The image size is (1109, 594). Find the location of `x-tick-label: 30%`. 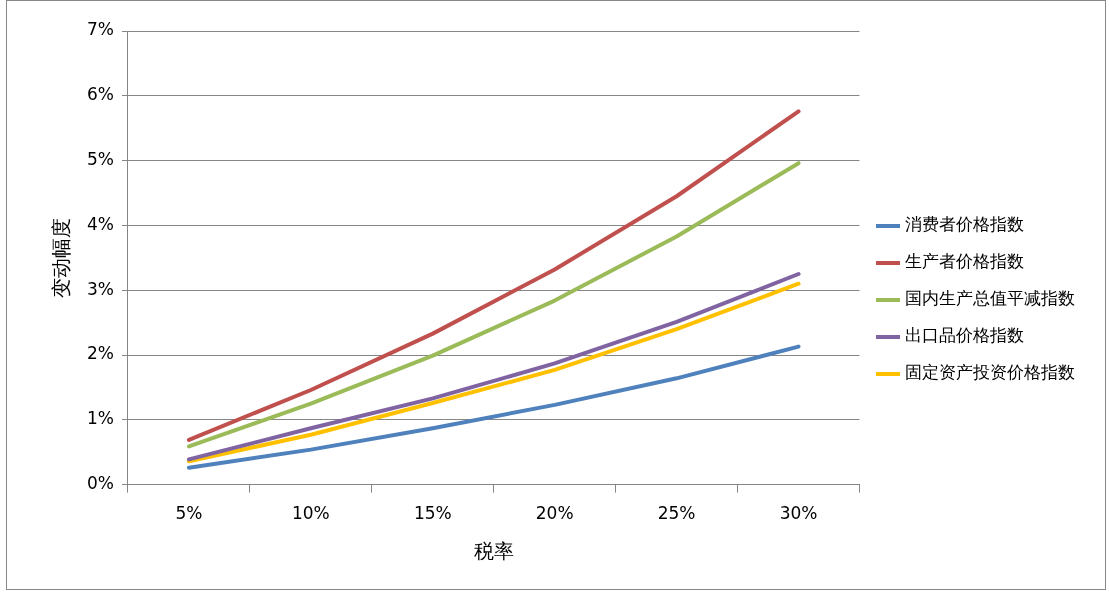

x-tick-label: 30% is located at coordinates (798, 513).